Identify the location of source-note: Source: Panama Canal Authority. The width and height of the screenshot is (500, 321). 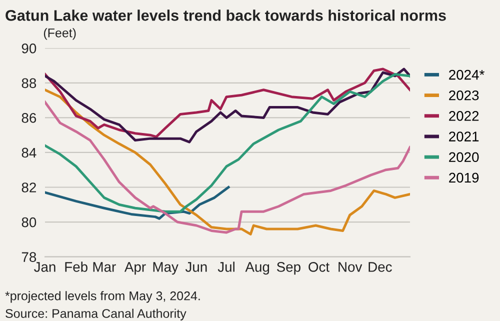
(96, 314).